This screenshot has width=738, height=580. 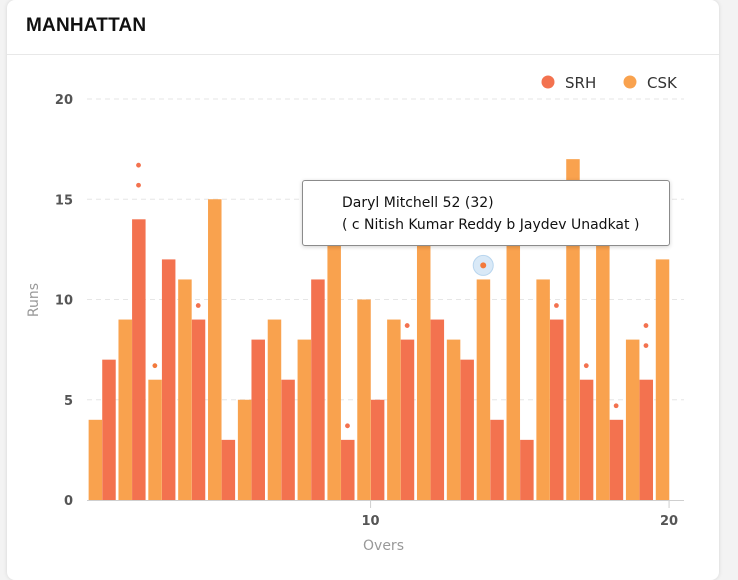 I want to click on y-axis-label: Runs, so click(x=34, y=300).